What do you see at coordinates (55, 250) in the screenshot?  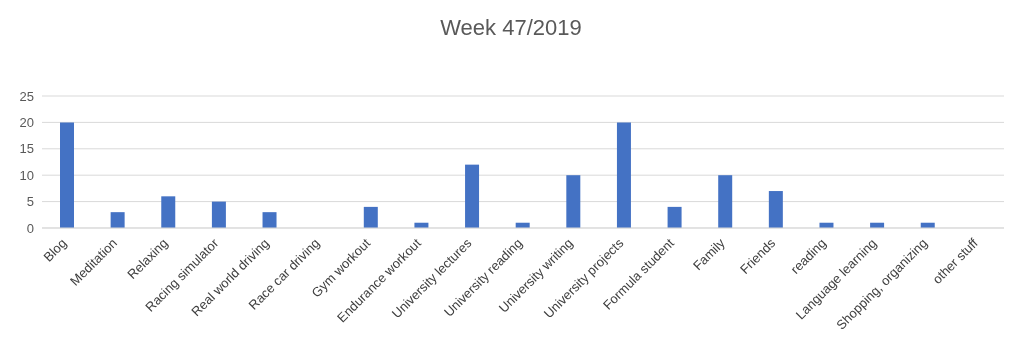 I see `x-tick-label: Blog` at bounding box center [55, 250].